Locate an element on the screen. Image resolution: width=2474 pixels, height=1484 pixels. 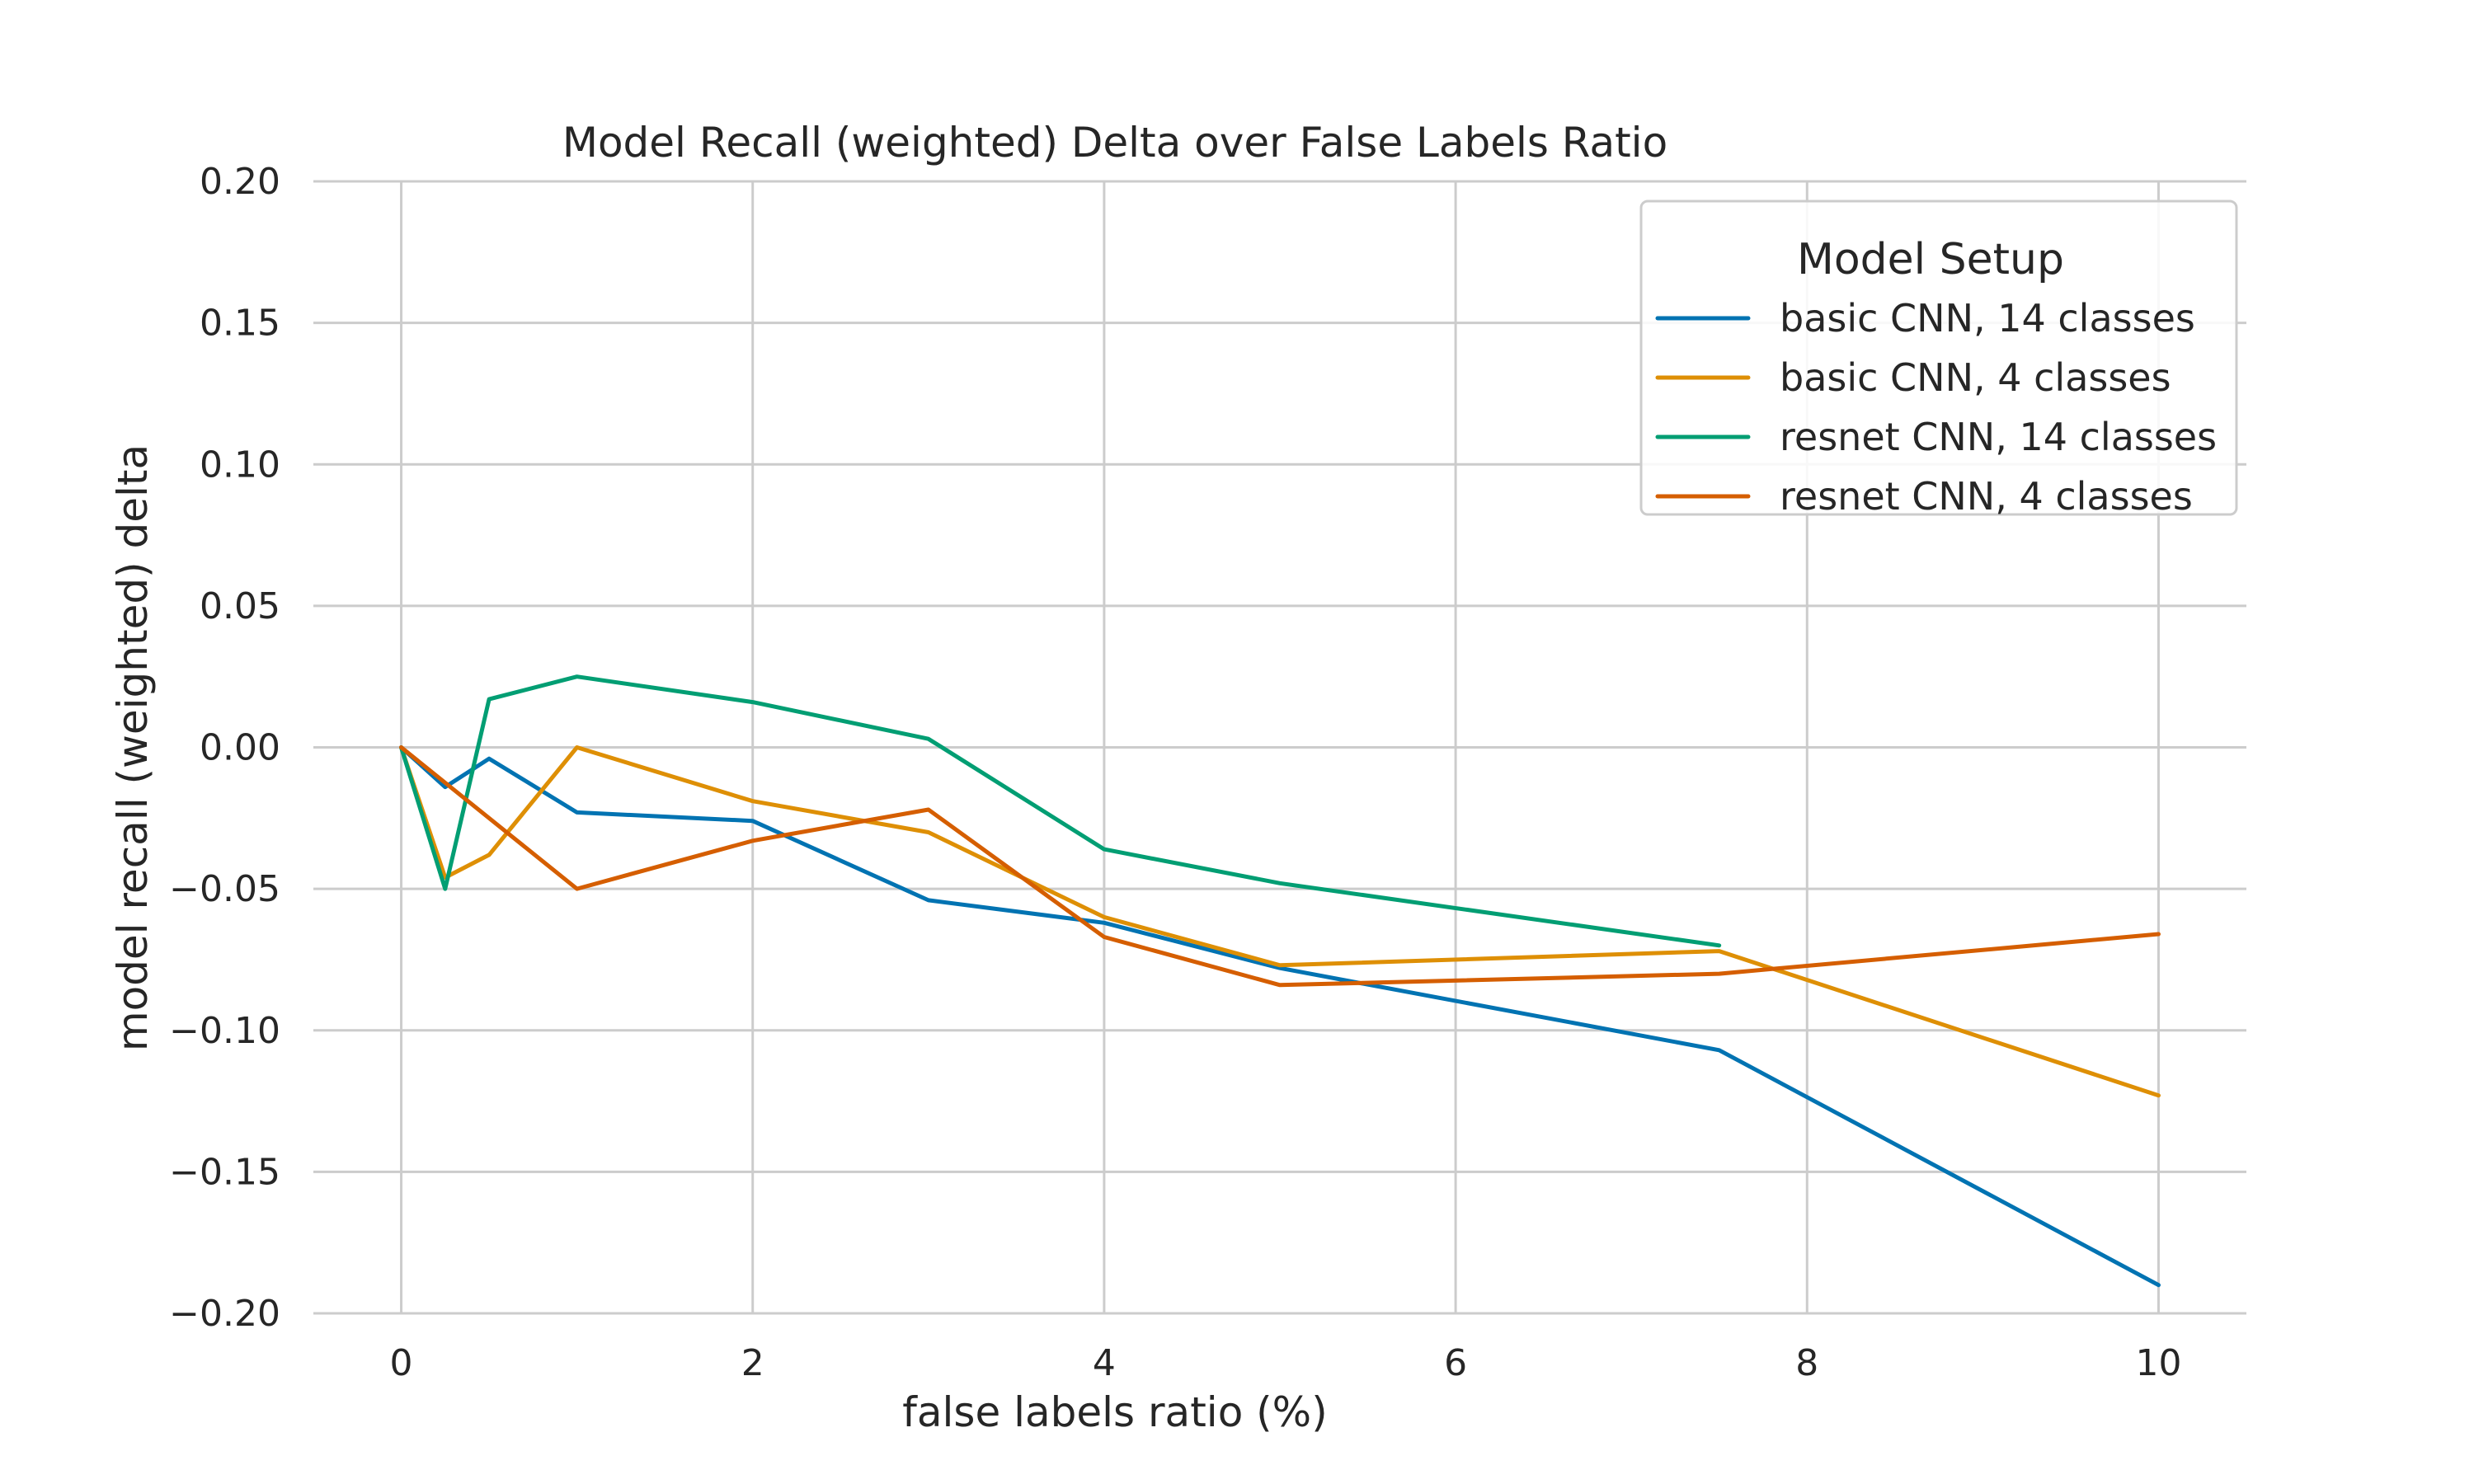
y-tick-label: 0.05 is located at coordinates (240, 606).